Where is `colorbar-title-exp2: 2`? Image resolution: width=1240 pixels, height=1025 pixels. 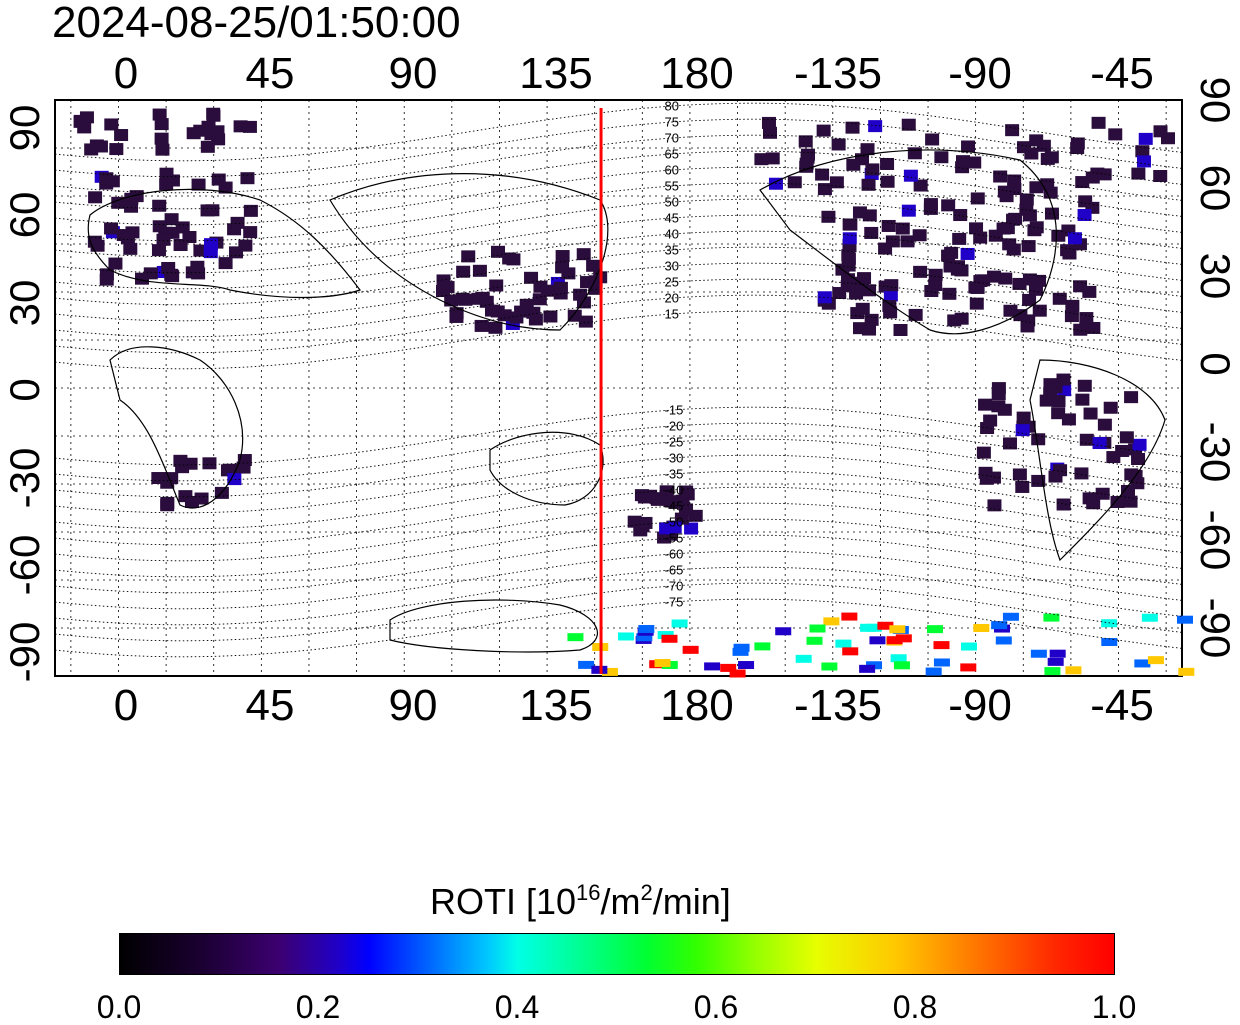
colorbar-title-exp2: 2 is located at coordinates (646, 892).